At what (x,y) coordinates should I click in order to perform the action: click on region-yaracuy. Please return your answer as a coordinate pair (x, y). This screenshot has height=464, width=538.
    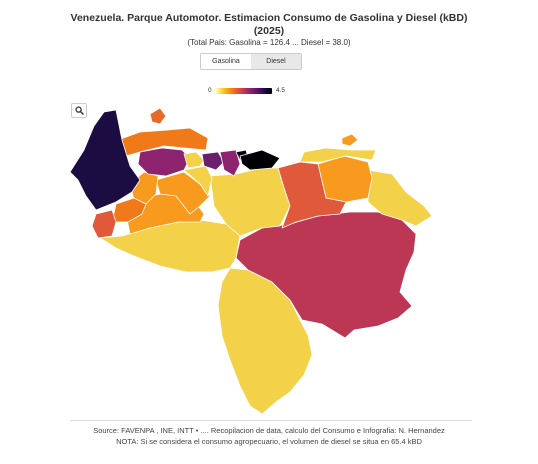
    Looking at the image, I should click on (194, 160).